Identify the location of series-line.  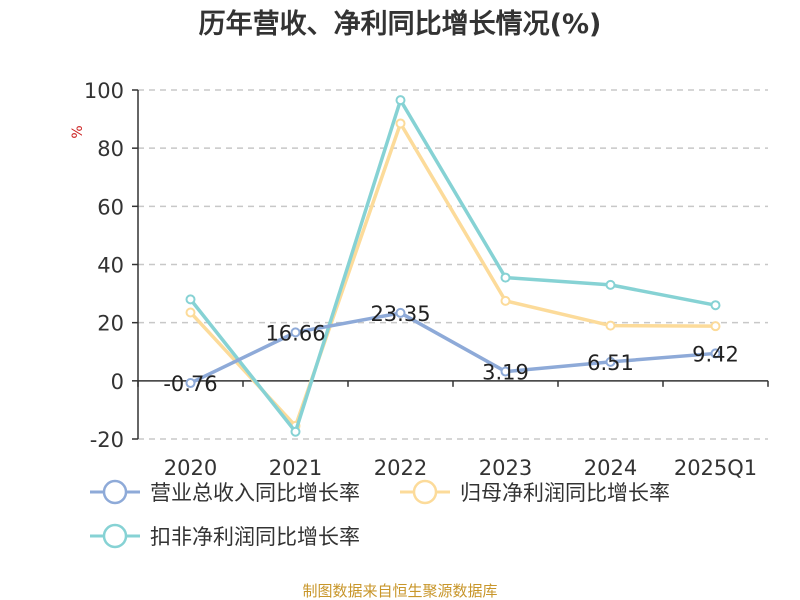
(452, 348).